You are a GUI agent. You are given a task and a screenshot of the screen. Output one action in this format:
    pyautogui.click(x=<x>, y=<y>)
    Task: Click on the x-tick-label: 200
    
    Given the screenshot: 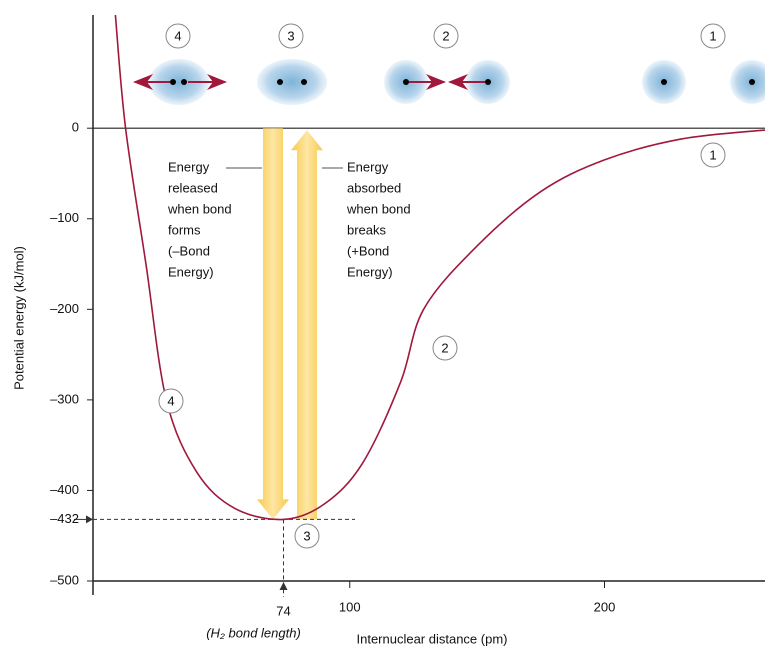 What is the action you would take?
    pyautogui.click(x=605, y=606)
    